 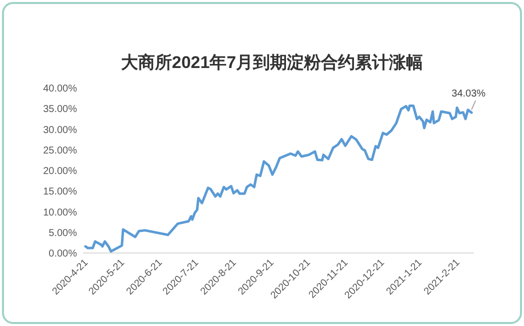 I want to click on y-tick-label: 40.00%, so click(x=60, y=89).